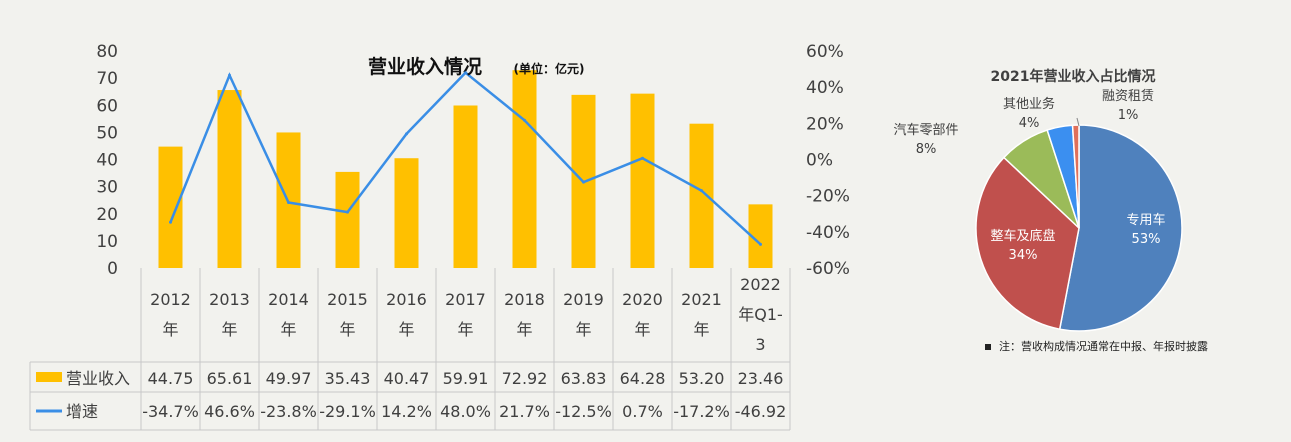  What do you see at coordinates (828, 233) in the screenshot?
I see `right-tick-label: -40%` at bounding box center [828, 233].